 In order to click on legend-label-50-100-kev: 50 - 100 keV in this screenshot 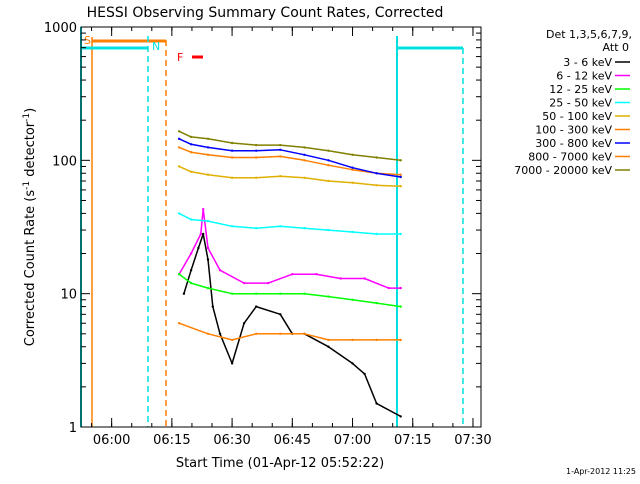, I will do `click(577, 116)`.